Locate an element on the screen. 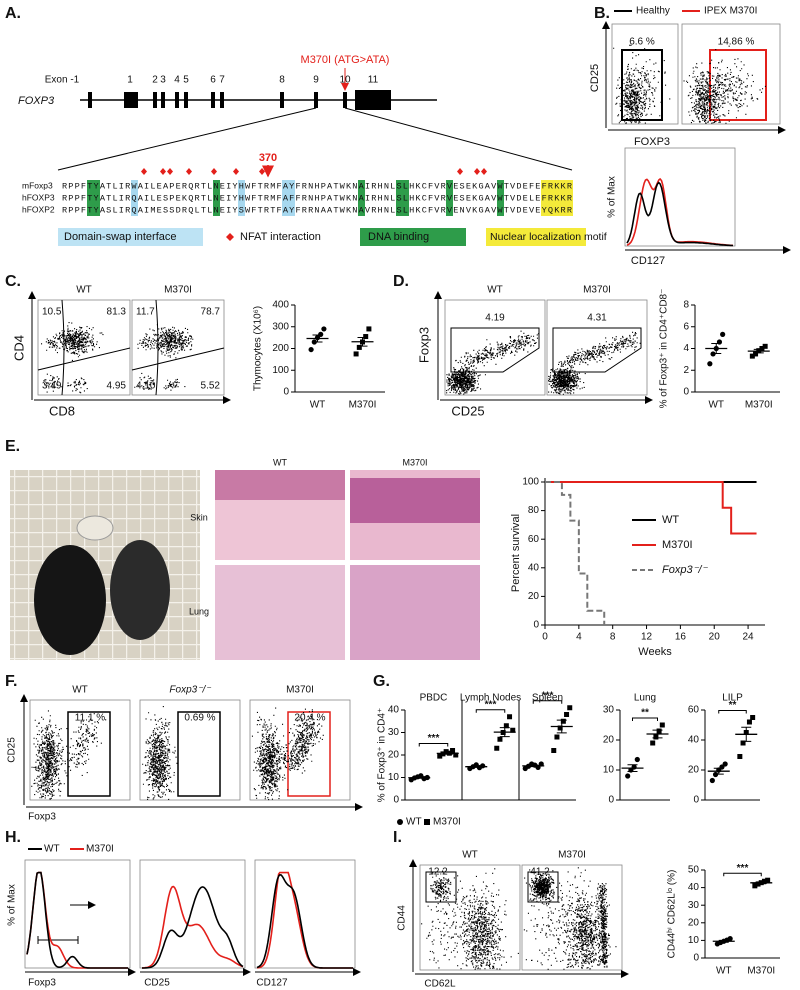  histology-image is located at coordinates (280, 612).